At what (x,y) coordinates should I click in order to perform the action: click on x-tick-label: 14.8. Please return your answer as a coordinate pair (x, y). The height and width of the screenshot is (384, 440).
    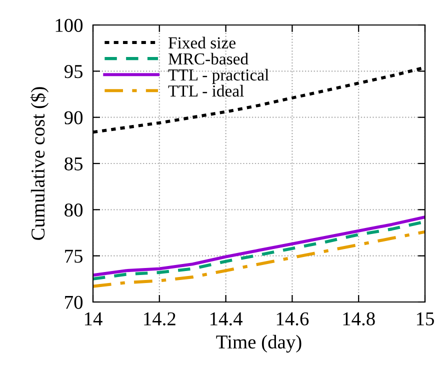
    Looking at the image, I should click on (359, 319).